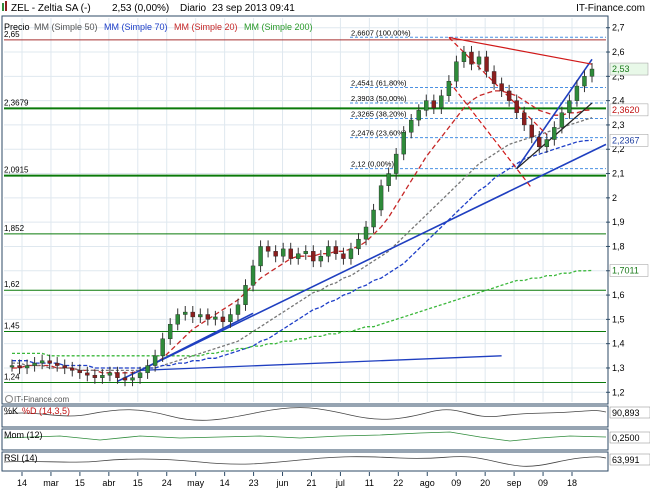 This screenshot has height=495, width=650. What do you see at coordinates (379, 133) in the screenshot?
I see `fib-label: 2,2476 (23,60%)` at bounding box center [379, 133].